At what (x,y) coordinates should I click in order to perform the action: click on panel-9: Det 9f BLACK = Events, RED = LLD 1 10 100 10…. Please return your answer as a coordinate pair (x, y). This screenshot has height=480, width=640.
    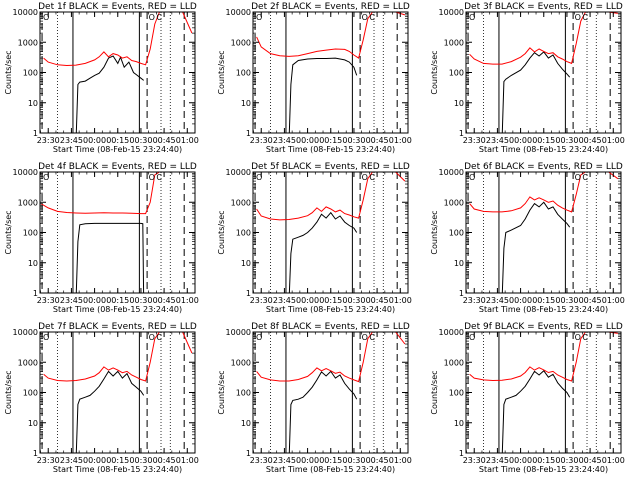
    Looking at the image, I should click on (527, 398).